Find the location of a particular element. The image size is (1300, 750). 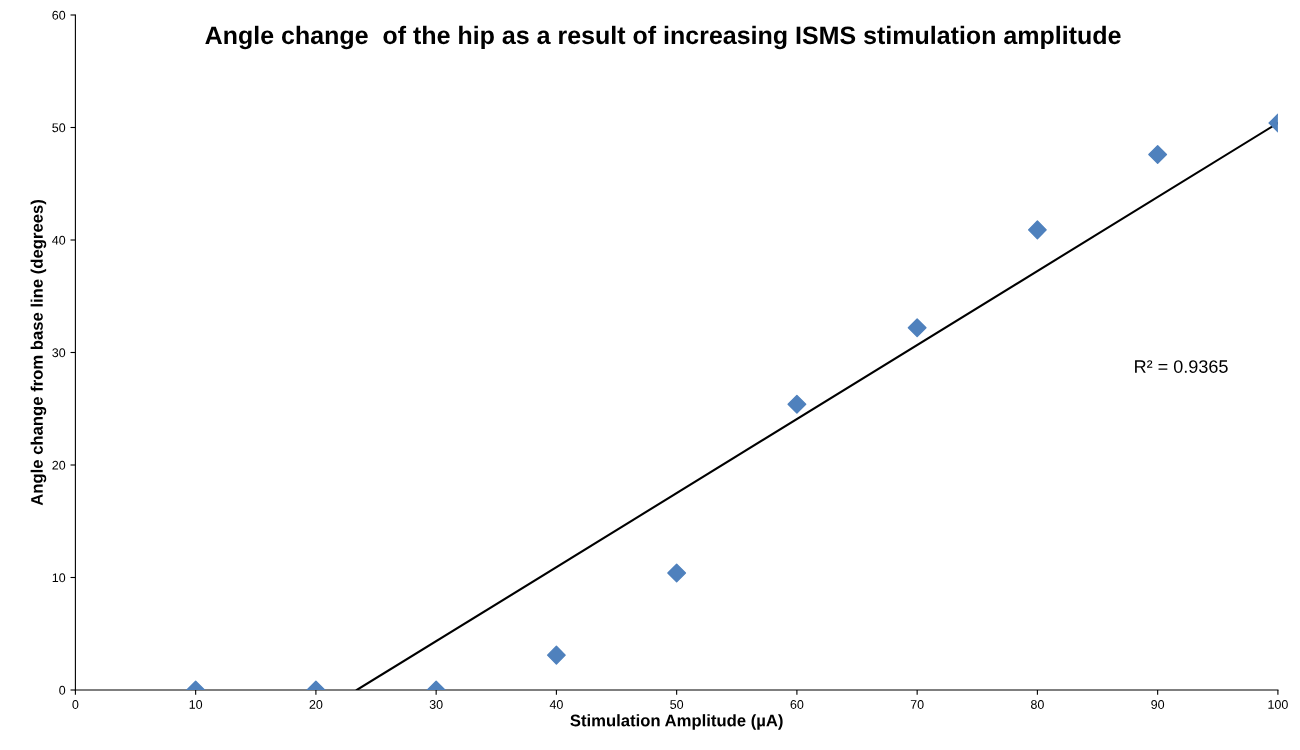

x-tick-label: 50 is located at coordinates (677, 704).